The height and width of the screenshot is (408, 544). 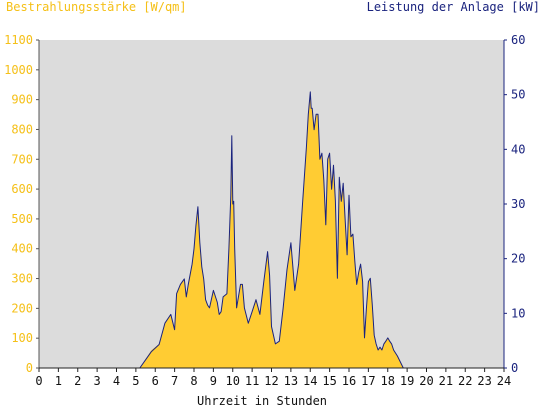 What do you see at coordinates (155, 381) in the screenshot?
I see `x-tick-label: 6` at bounding box center [155, 381].